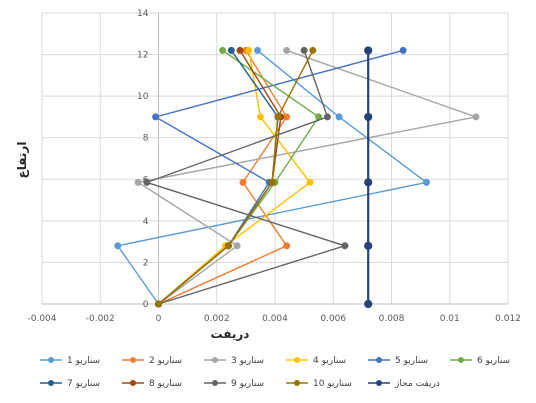 The width and height of the screenshot is (536, 403). I want to click on legend-label: سناریو 9, so click(247, 384).